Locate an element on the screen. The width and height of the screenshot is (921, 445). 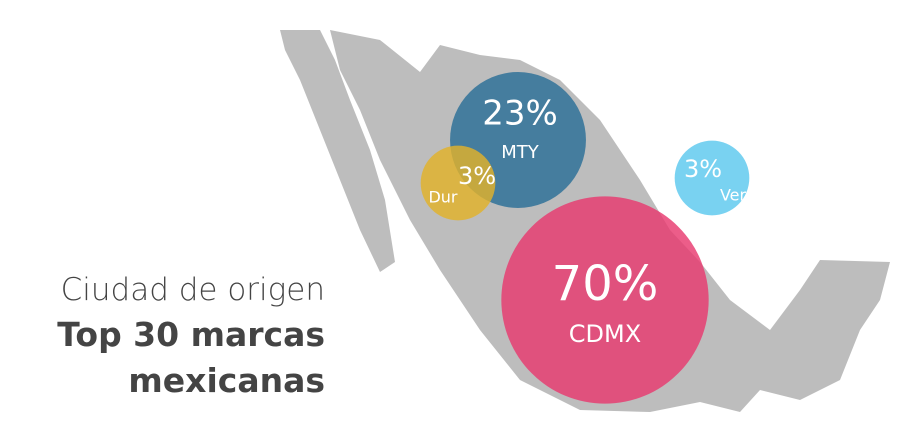
subtitle: Top 30 marcas mexicanas is located at coordinates (191, 357).